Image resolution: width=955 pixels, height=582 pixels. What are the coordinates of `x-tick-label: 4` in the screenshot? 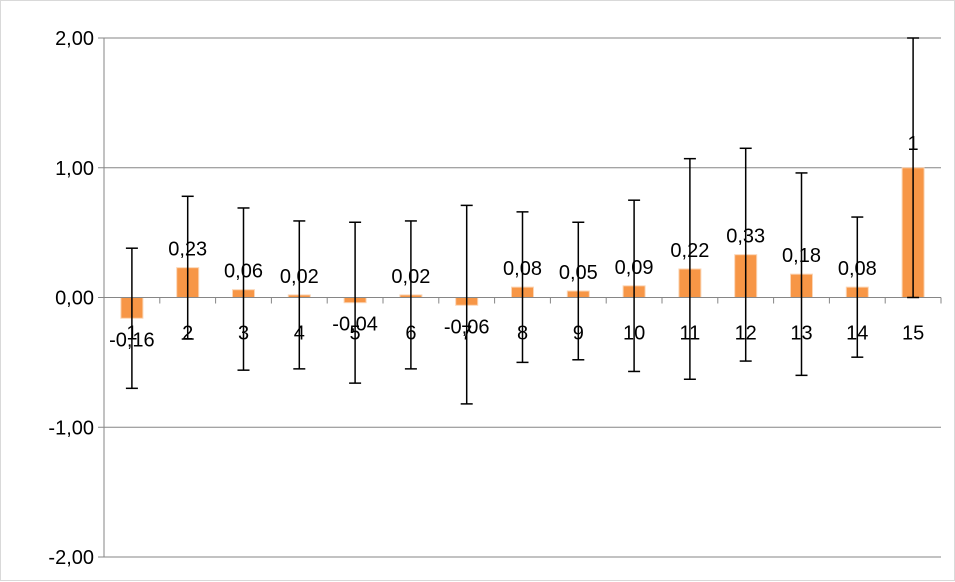 It's located at (299, 334).